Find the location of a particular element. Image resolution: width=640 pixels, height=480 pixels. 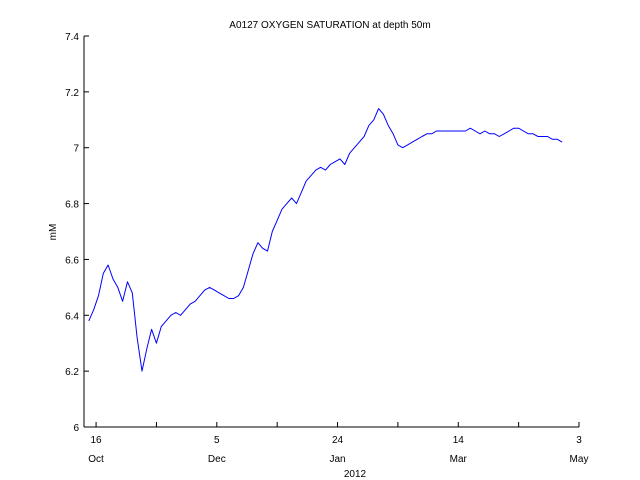

x-tick-month-label: Dec is located at coordinates (217, 459).